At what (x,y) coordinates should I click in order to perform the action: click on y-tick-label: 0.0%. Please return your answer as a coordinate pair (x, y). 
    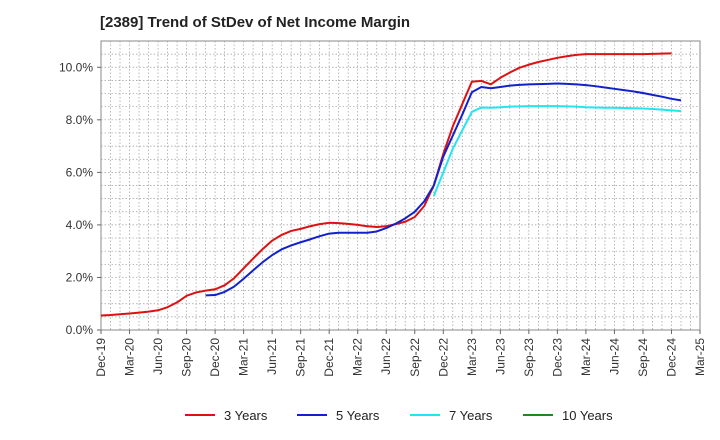
    Looking at the image, I should click on (80, 330).